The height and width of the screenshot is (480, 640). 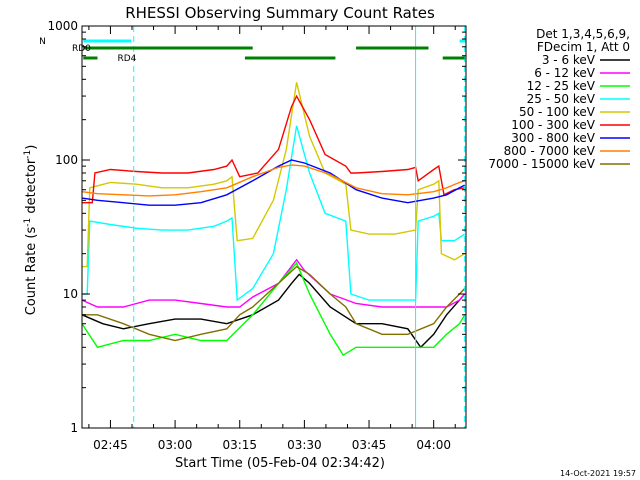 What do you see at coordinates (175, 445) in the screenshot?
I see `x-tick-label-1: 03:00` at bounding box center [175, 445].